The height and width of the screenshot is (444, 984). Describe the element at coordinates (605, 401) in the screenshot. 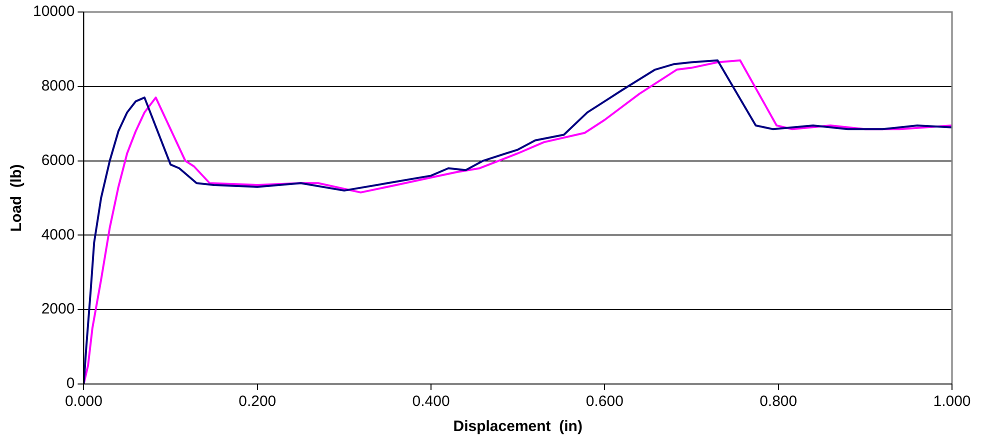

I see `x-tick-label: 0.600` at that location.